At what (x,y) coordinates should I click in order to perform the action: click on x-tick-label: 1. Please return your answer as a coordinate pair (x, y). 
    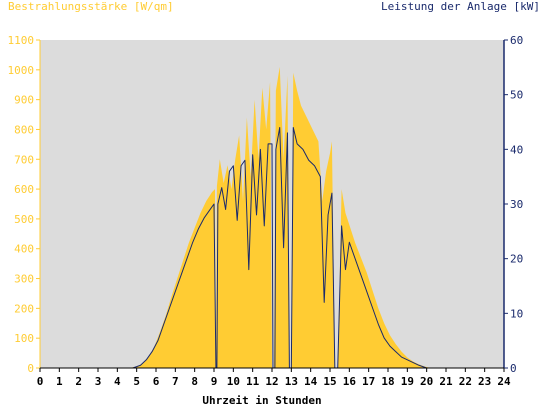
    Looking at the image, I should click on (59, 381).